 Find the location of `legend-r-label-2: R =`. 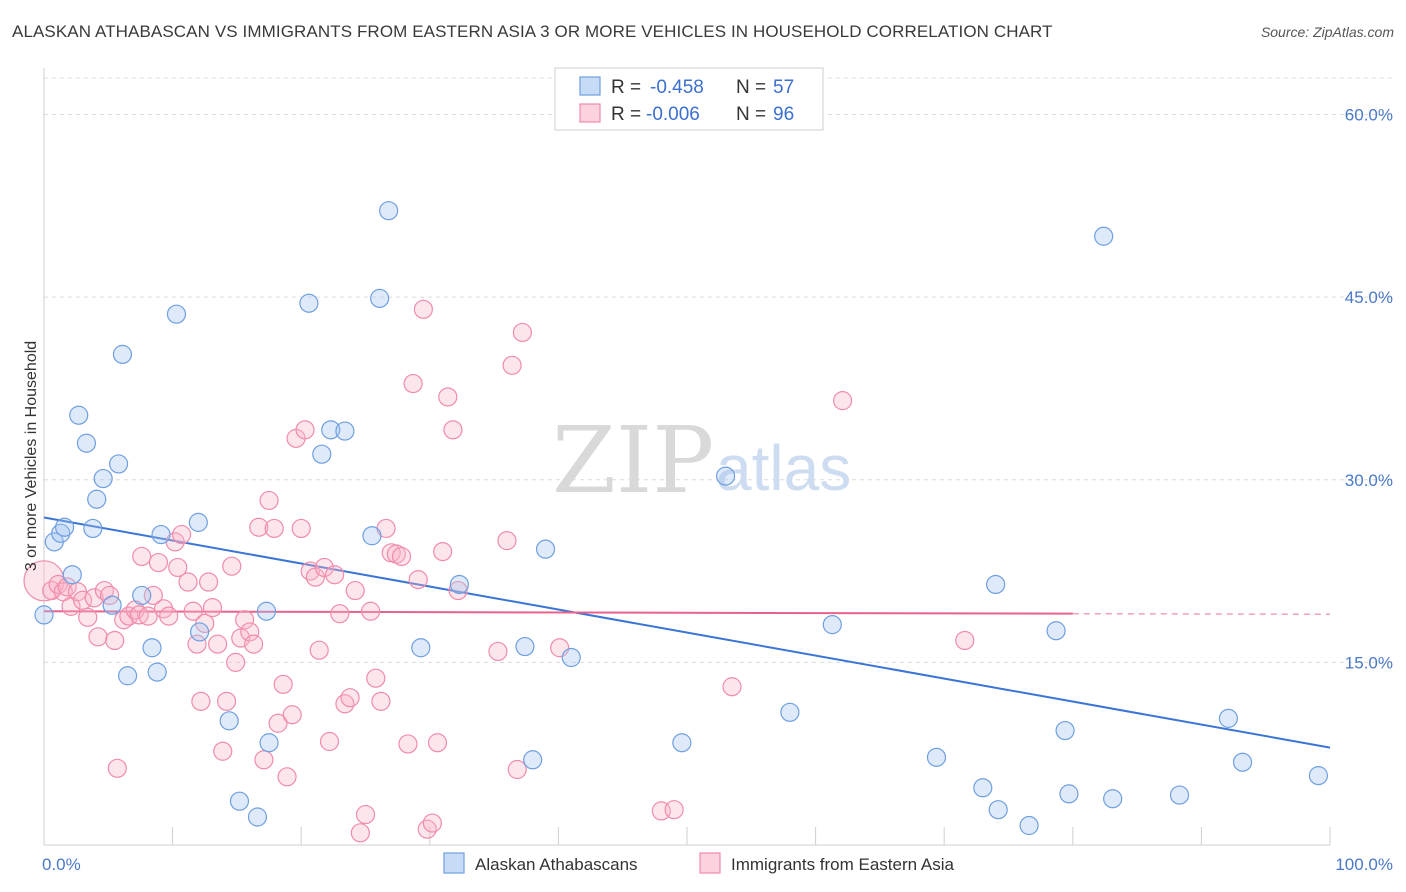

legend-r-label-2: R = is located at coordinates (626, 114).